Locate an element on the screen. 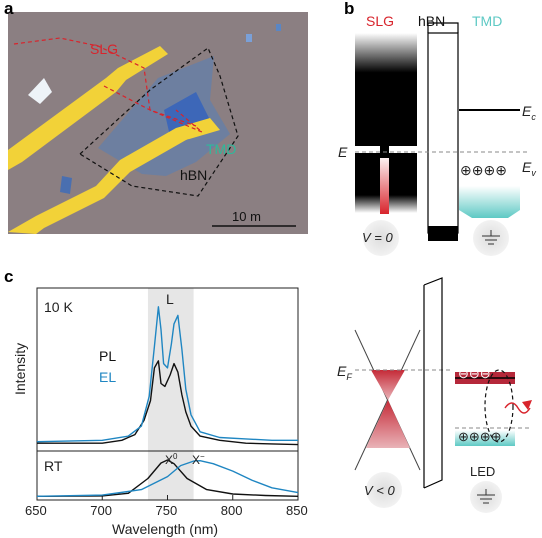 This screenshot has height=538, width=542. led-label: LED is located at coordinates (483, 471).